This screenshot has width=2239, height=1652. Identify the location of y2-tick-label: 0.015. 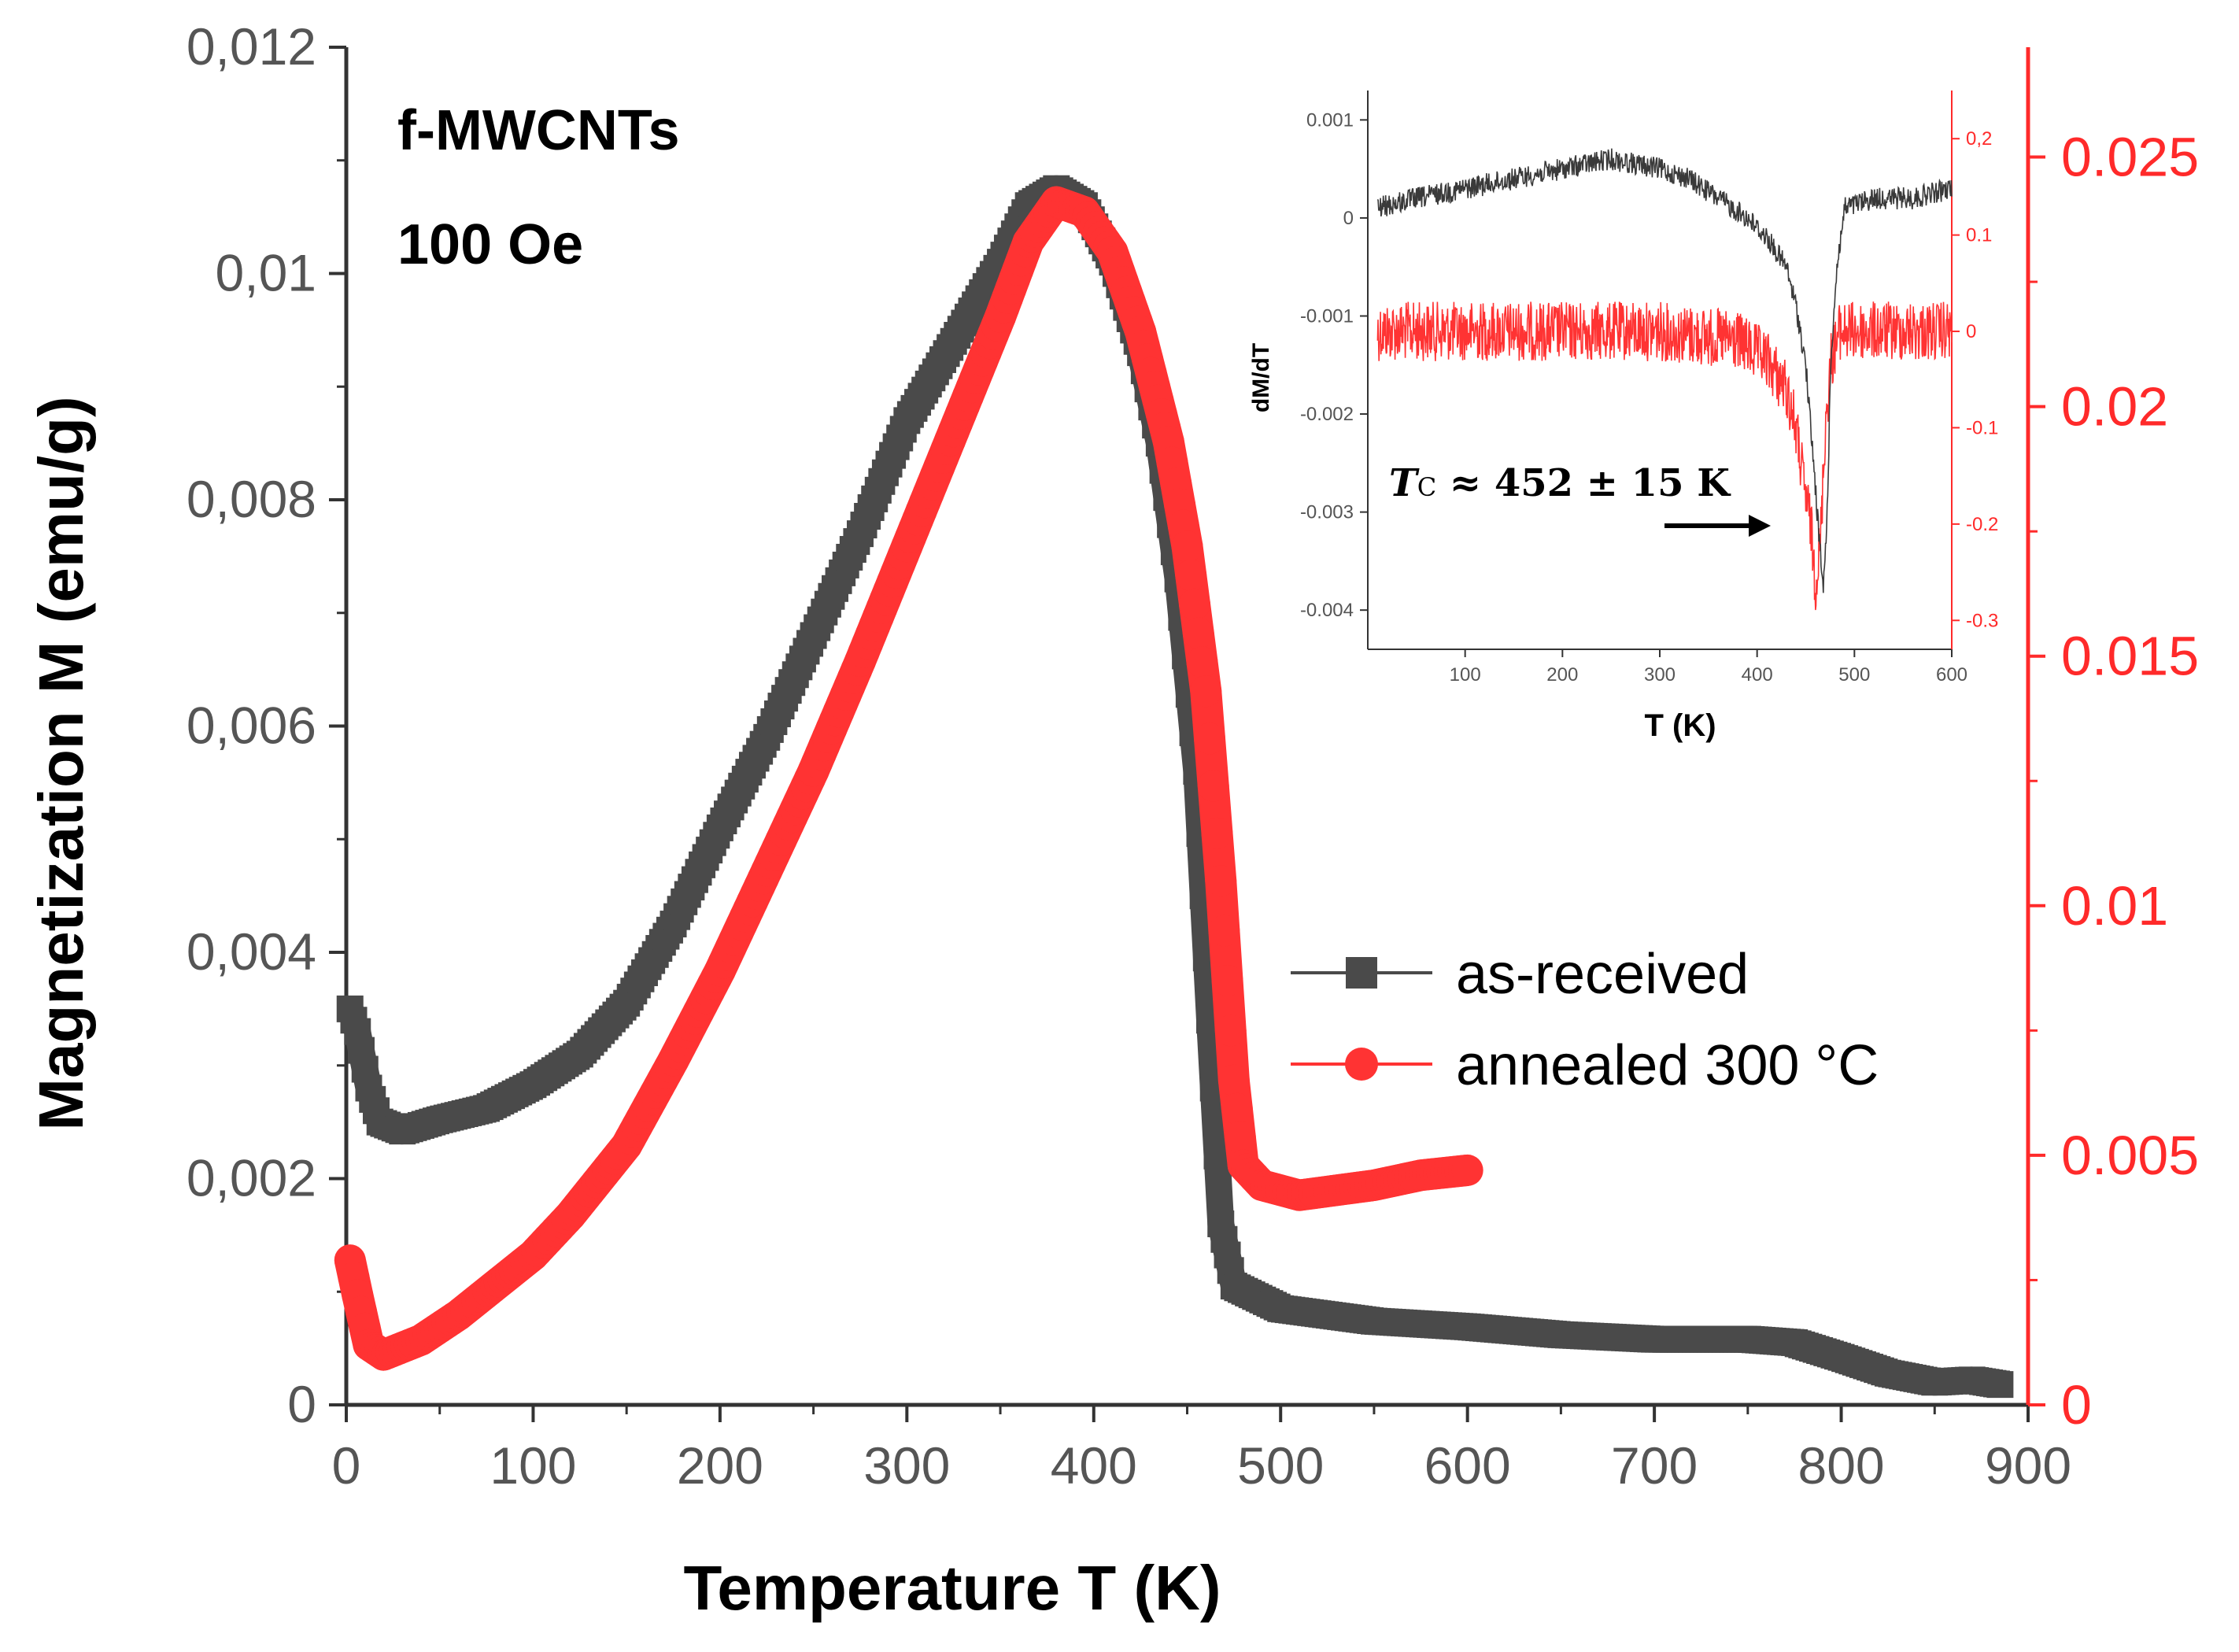
(2130, 657).